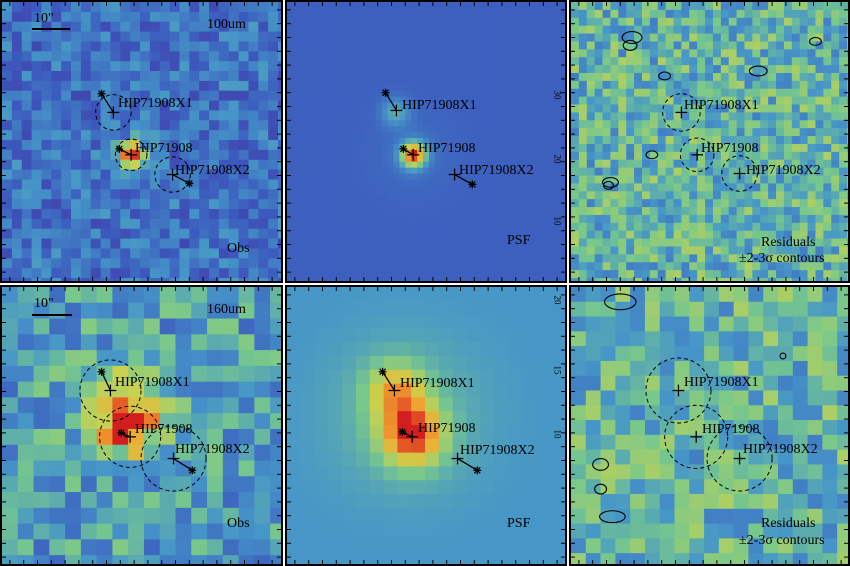 The height and width of the screenshot is (566, 850). I want to click on band-label: 160um, so click(226, 309).